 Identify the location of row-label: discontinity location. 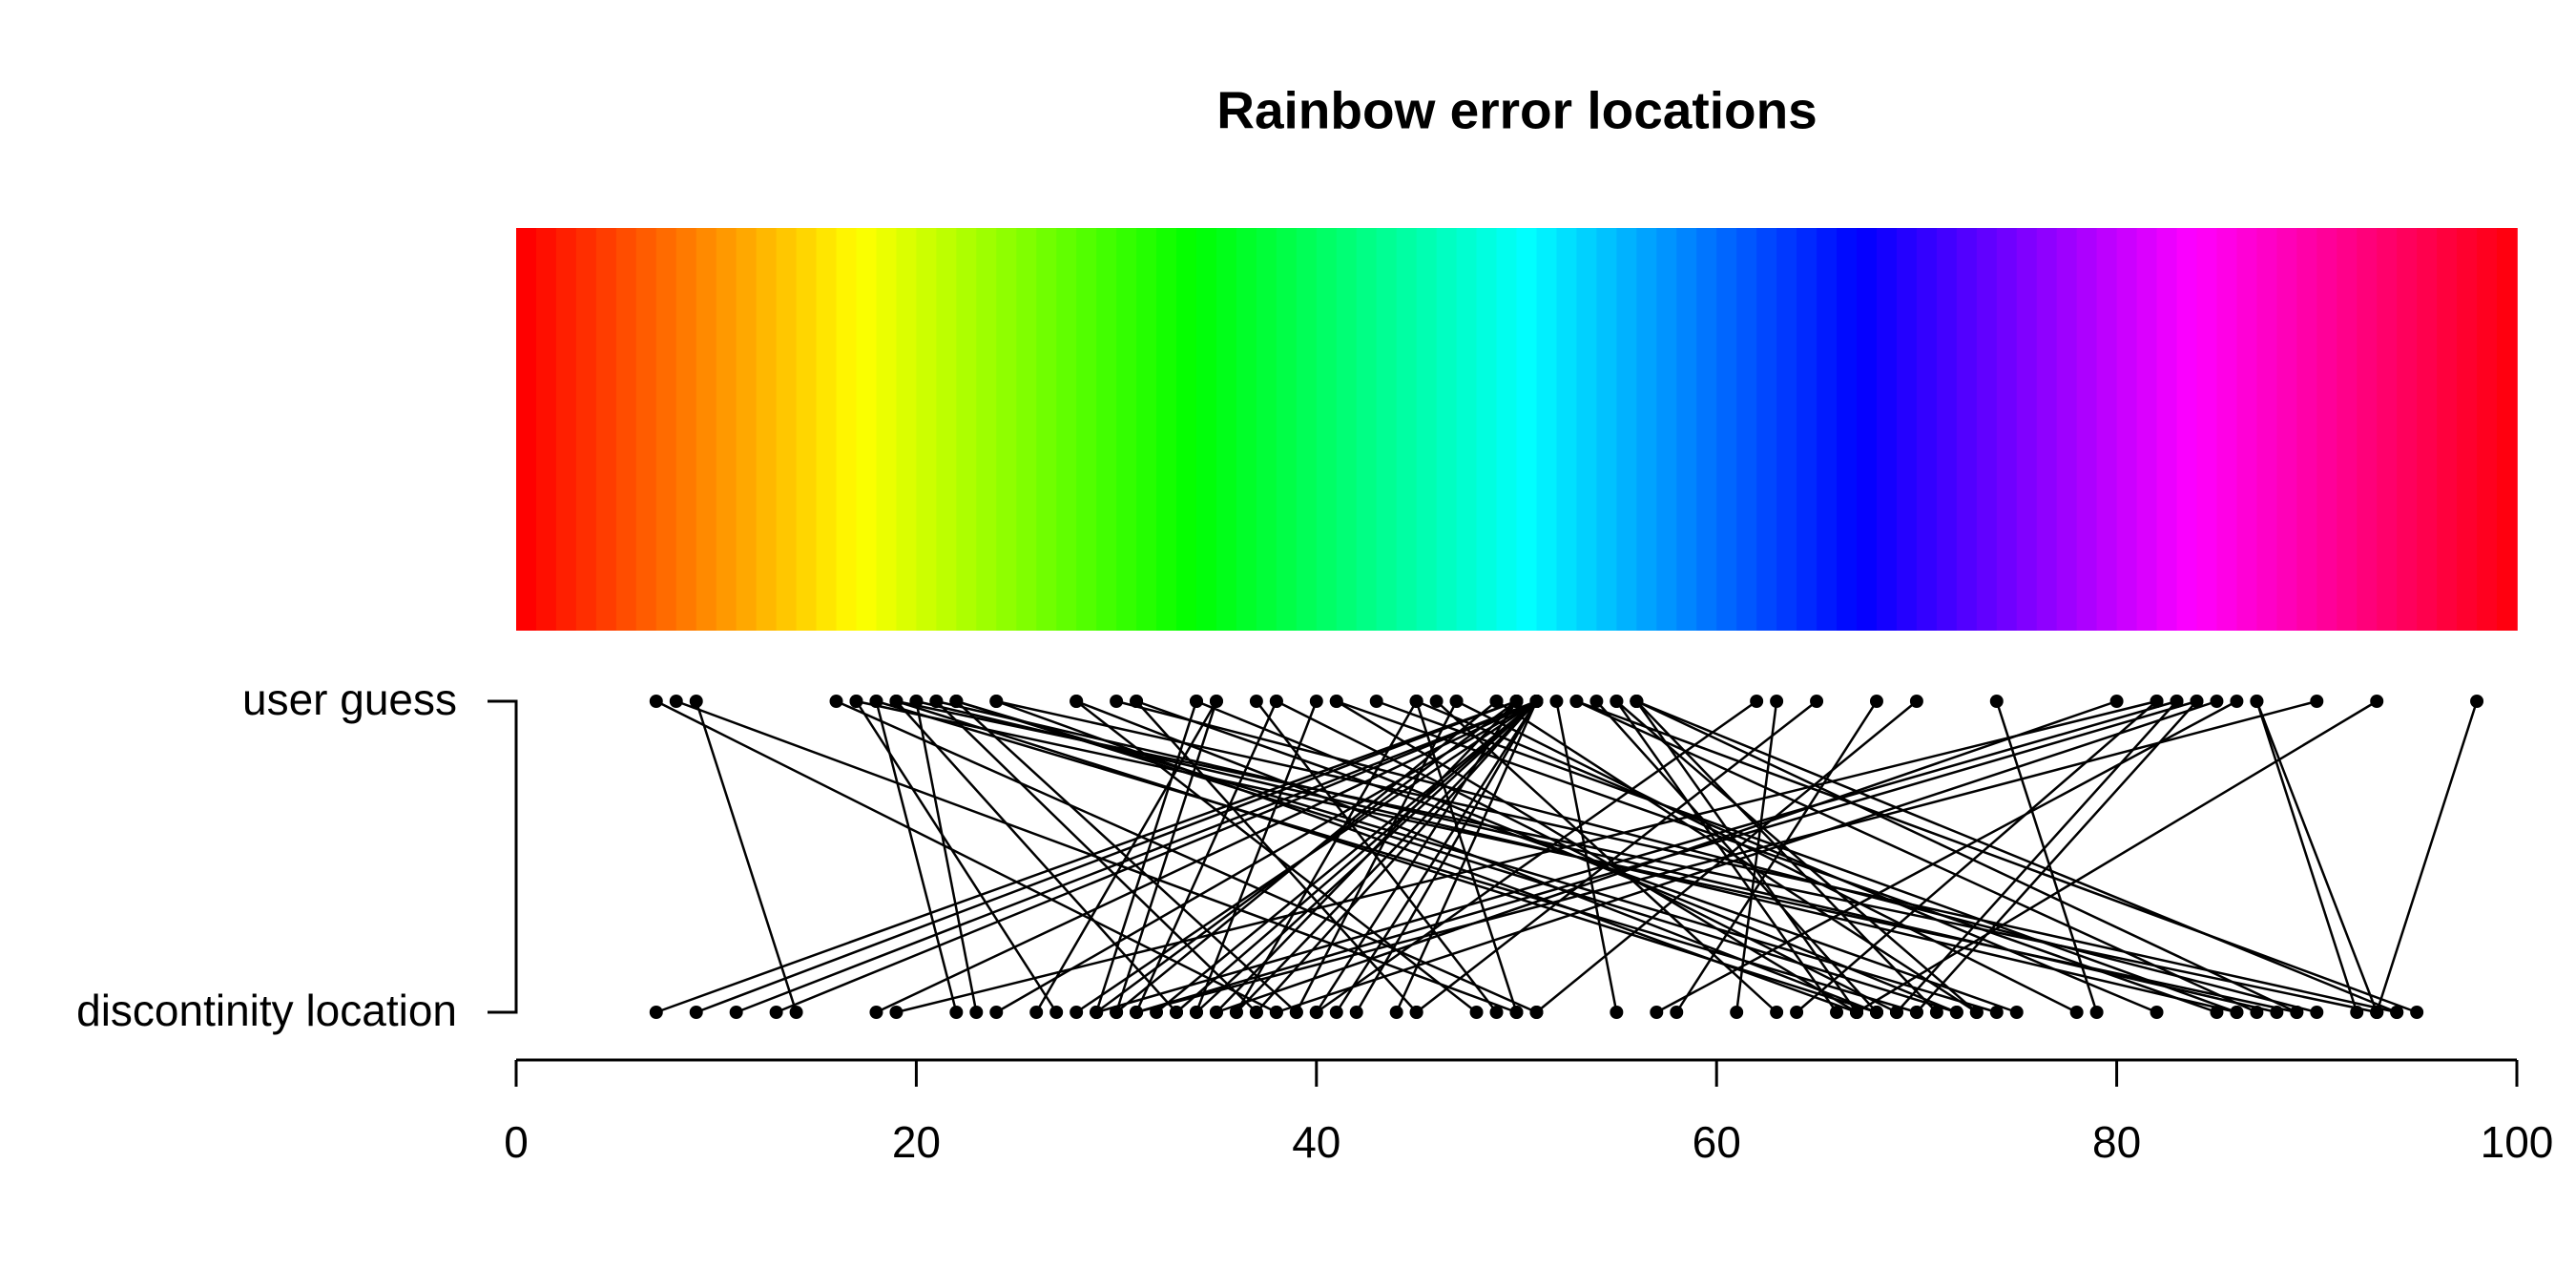
(266, 1010).